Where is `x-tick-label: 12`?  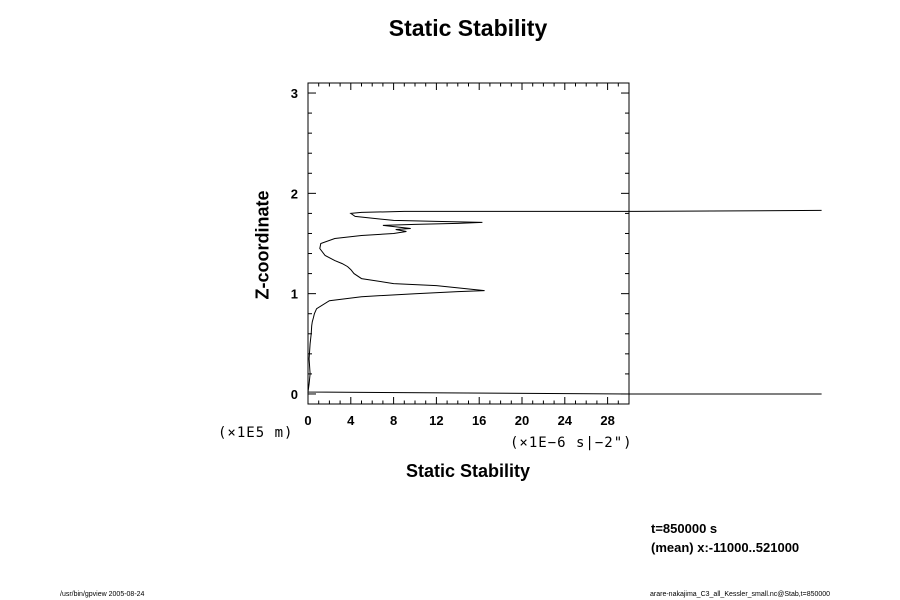
x-tick-label: 12 is located at coordinates (436, 420).